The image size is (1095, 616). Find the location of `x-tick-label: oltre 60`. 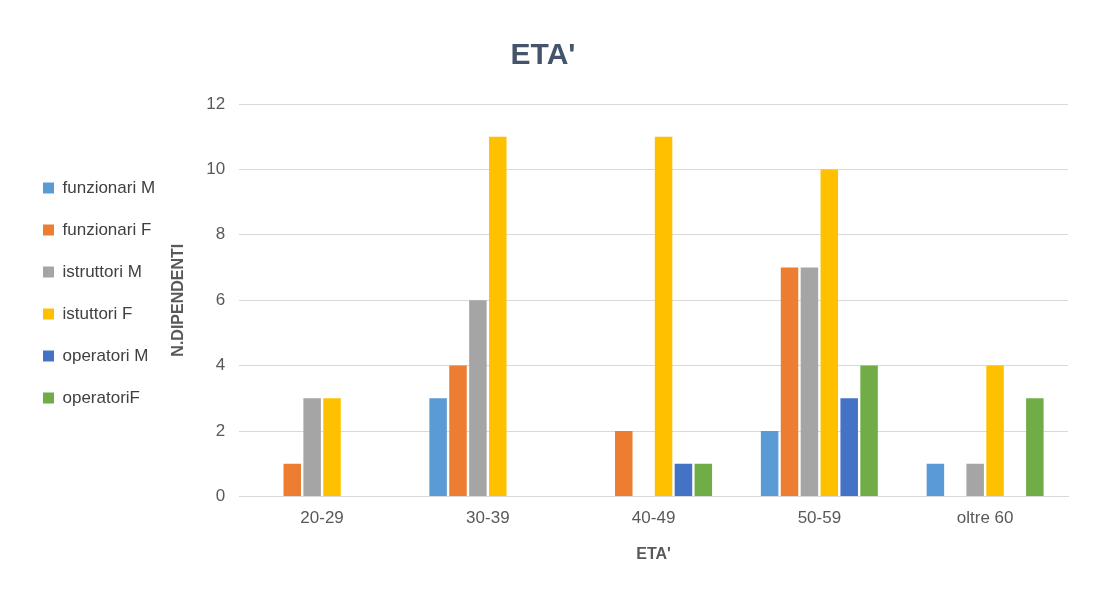

x-tick-label: oltre 60 is located at coordinates (985, 518).